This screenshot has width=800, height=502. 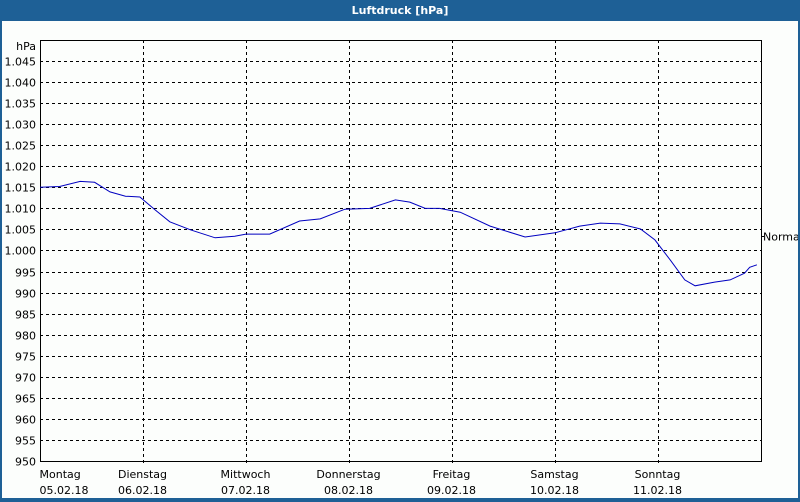 I want to click on y-axis-unit: hPa, so click(x=26, y=46).